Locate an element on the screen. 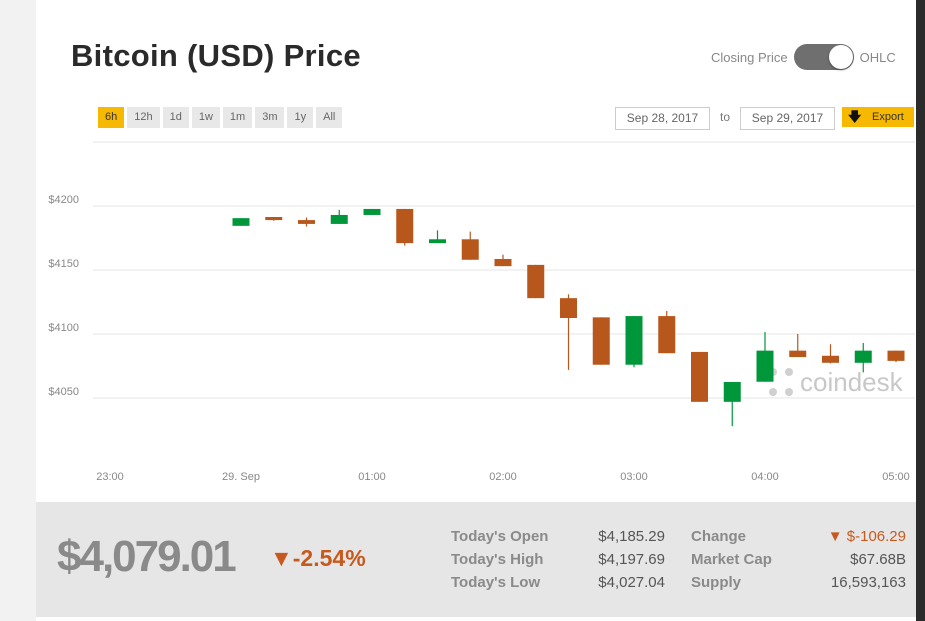 Image resolution: width=925 pixels, height=621 pixels. coindesk-watermark: coindesk is located at coordinates (836, 382).